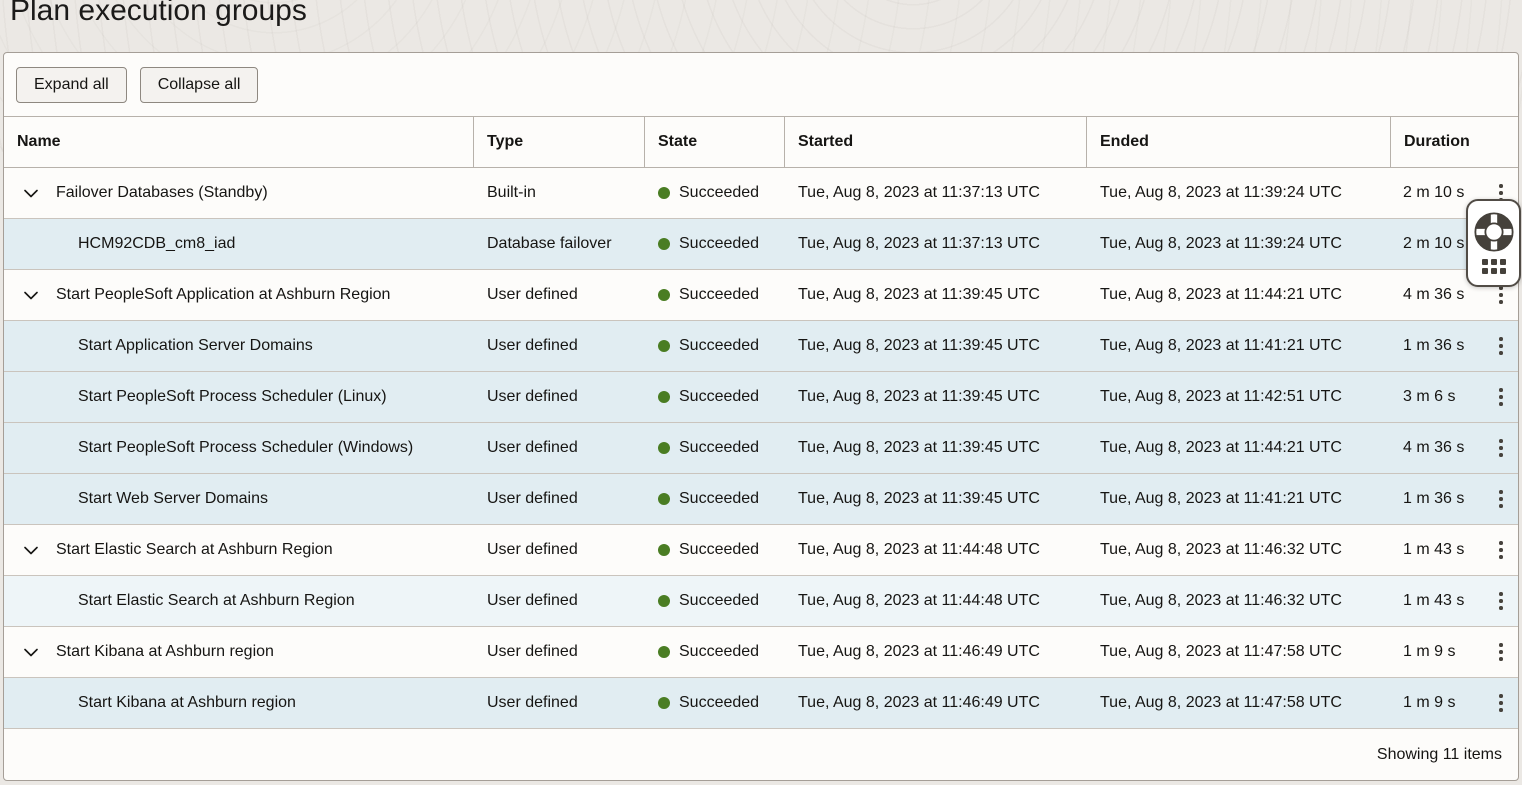 Image resolution: width=1522 pixels, height=785 pixels. What do you see at coordinates (239, 142) in the screenshot?
I see `column-header-name: Name` at bounding box center [239, 142].